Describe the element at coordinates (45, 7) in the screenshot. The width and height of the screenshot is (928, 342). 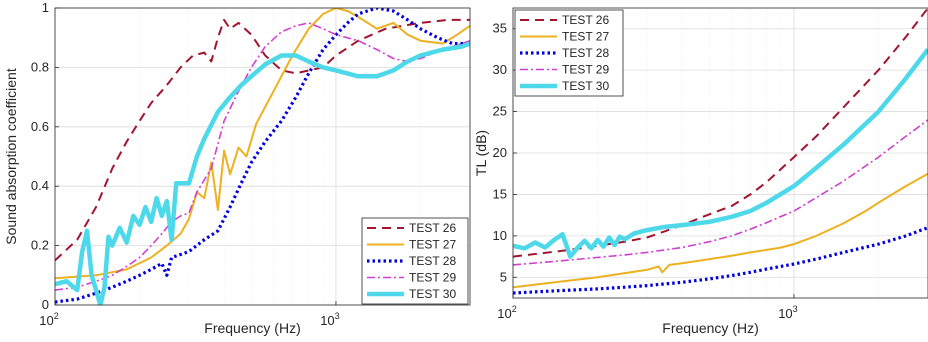
I see `y-tick-label: 1` at that location.